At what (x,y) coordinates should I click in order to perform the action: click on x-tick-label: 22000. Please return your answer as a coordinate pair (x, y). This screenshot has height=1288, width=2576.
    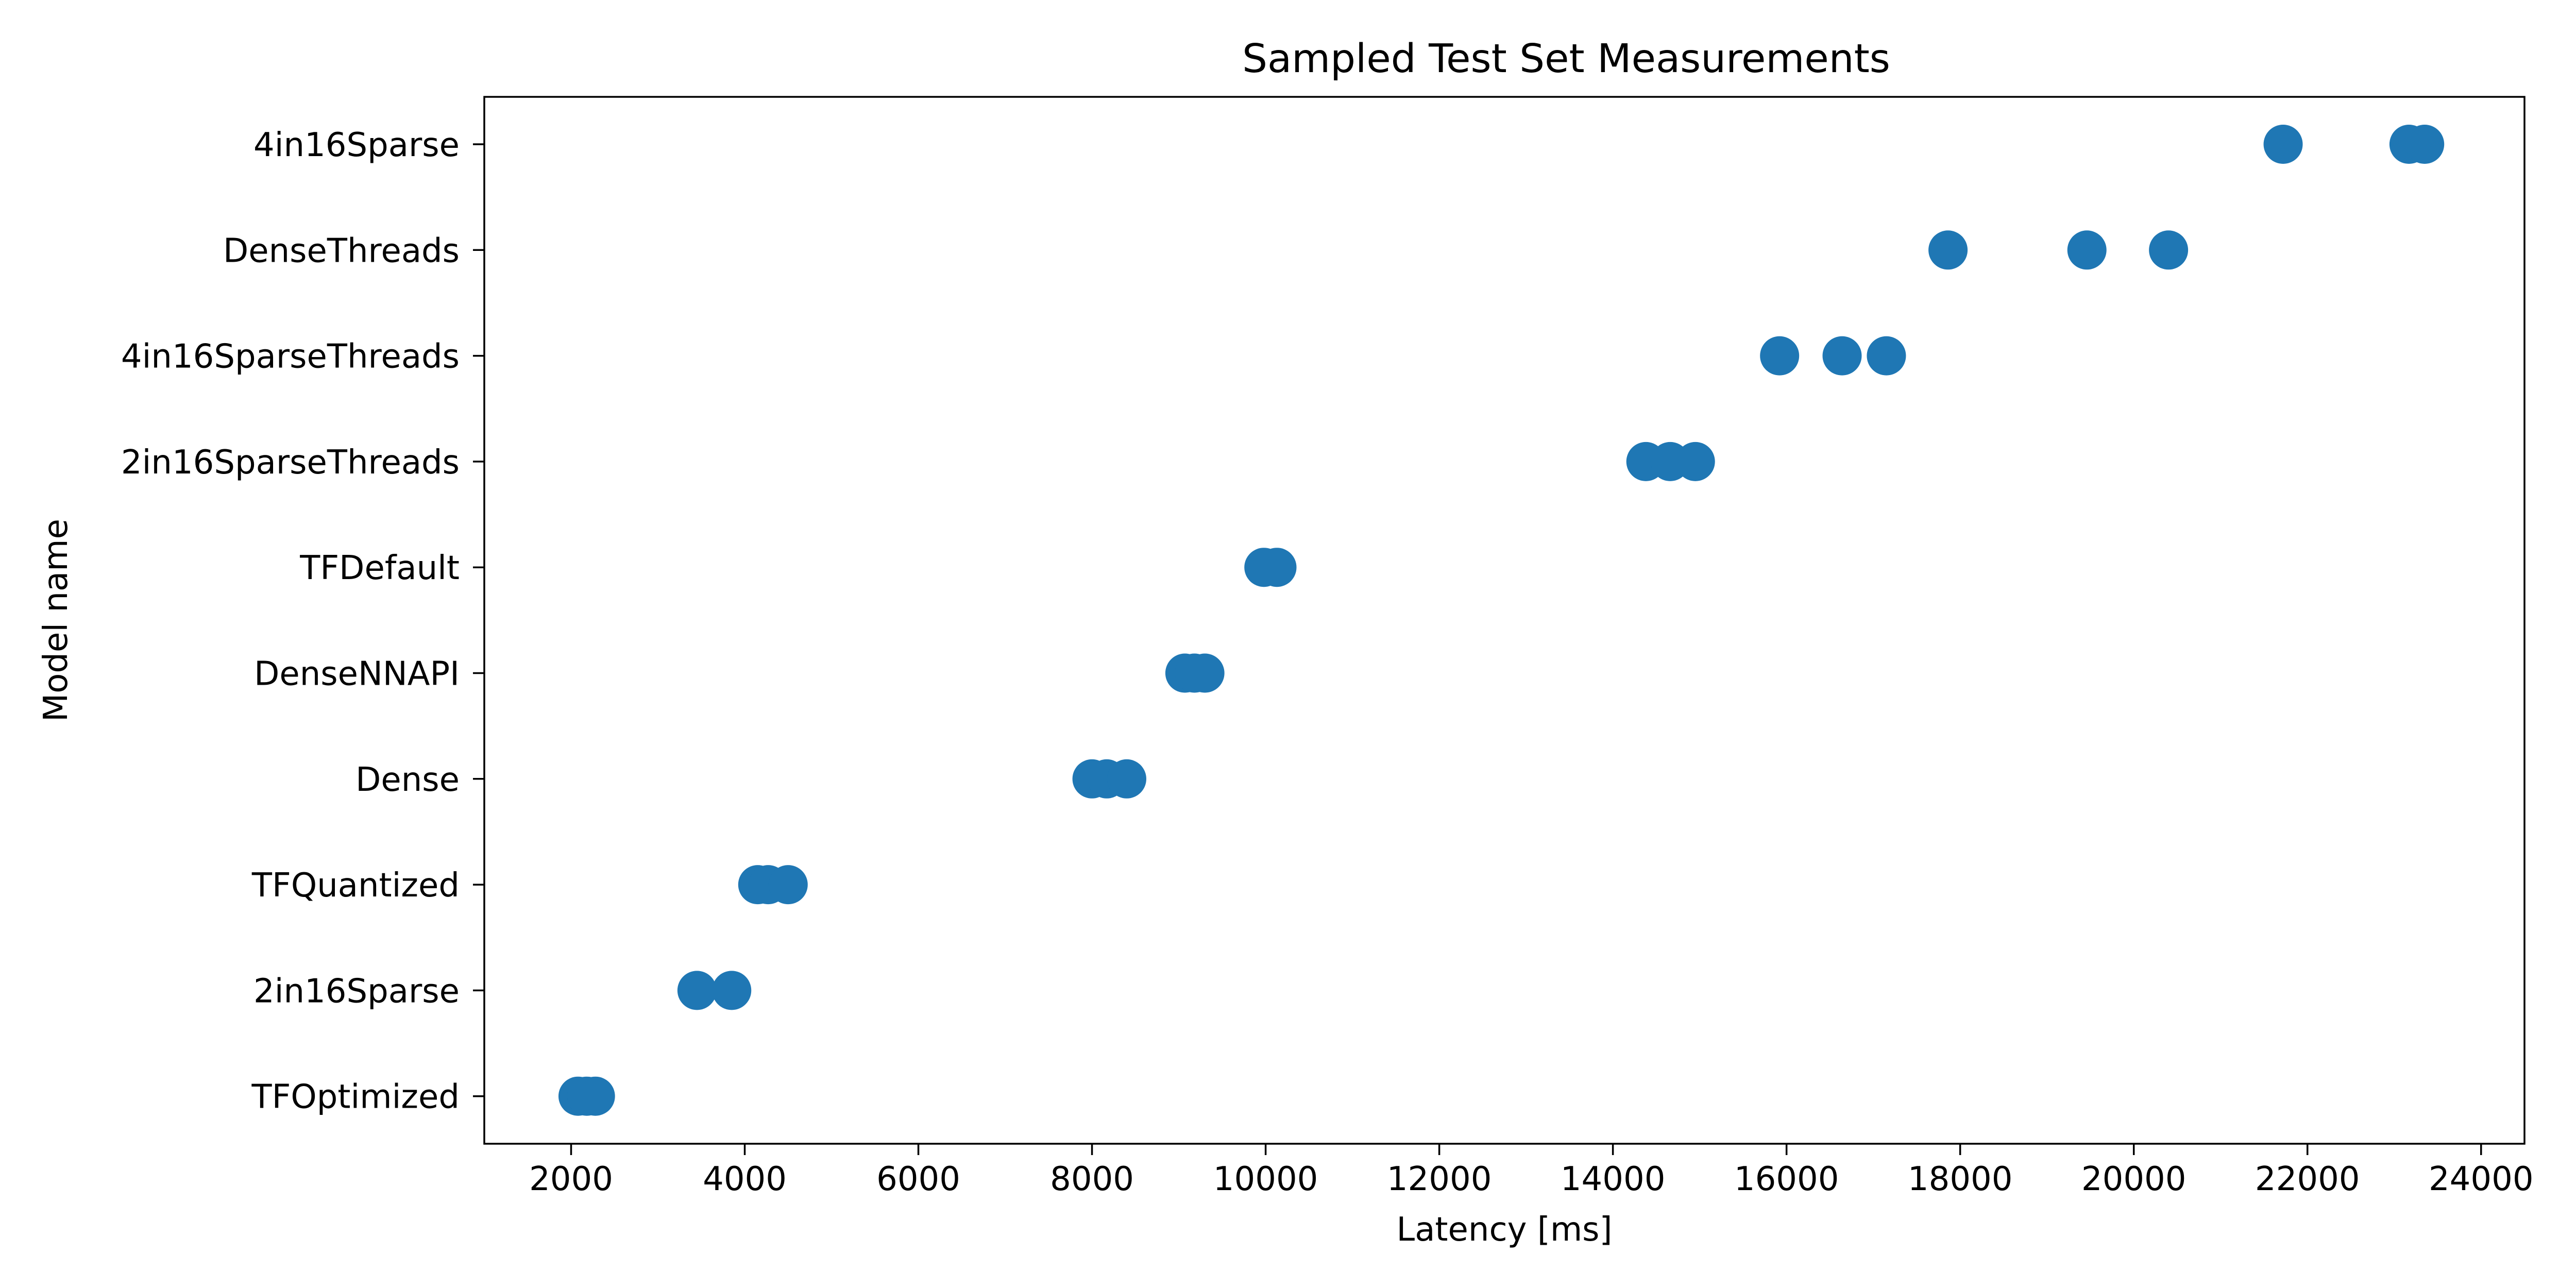
    Looking at the image, I should click on (2307, 1179).